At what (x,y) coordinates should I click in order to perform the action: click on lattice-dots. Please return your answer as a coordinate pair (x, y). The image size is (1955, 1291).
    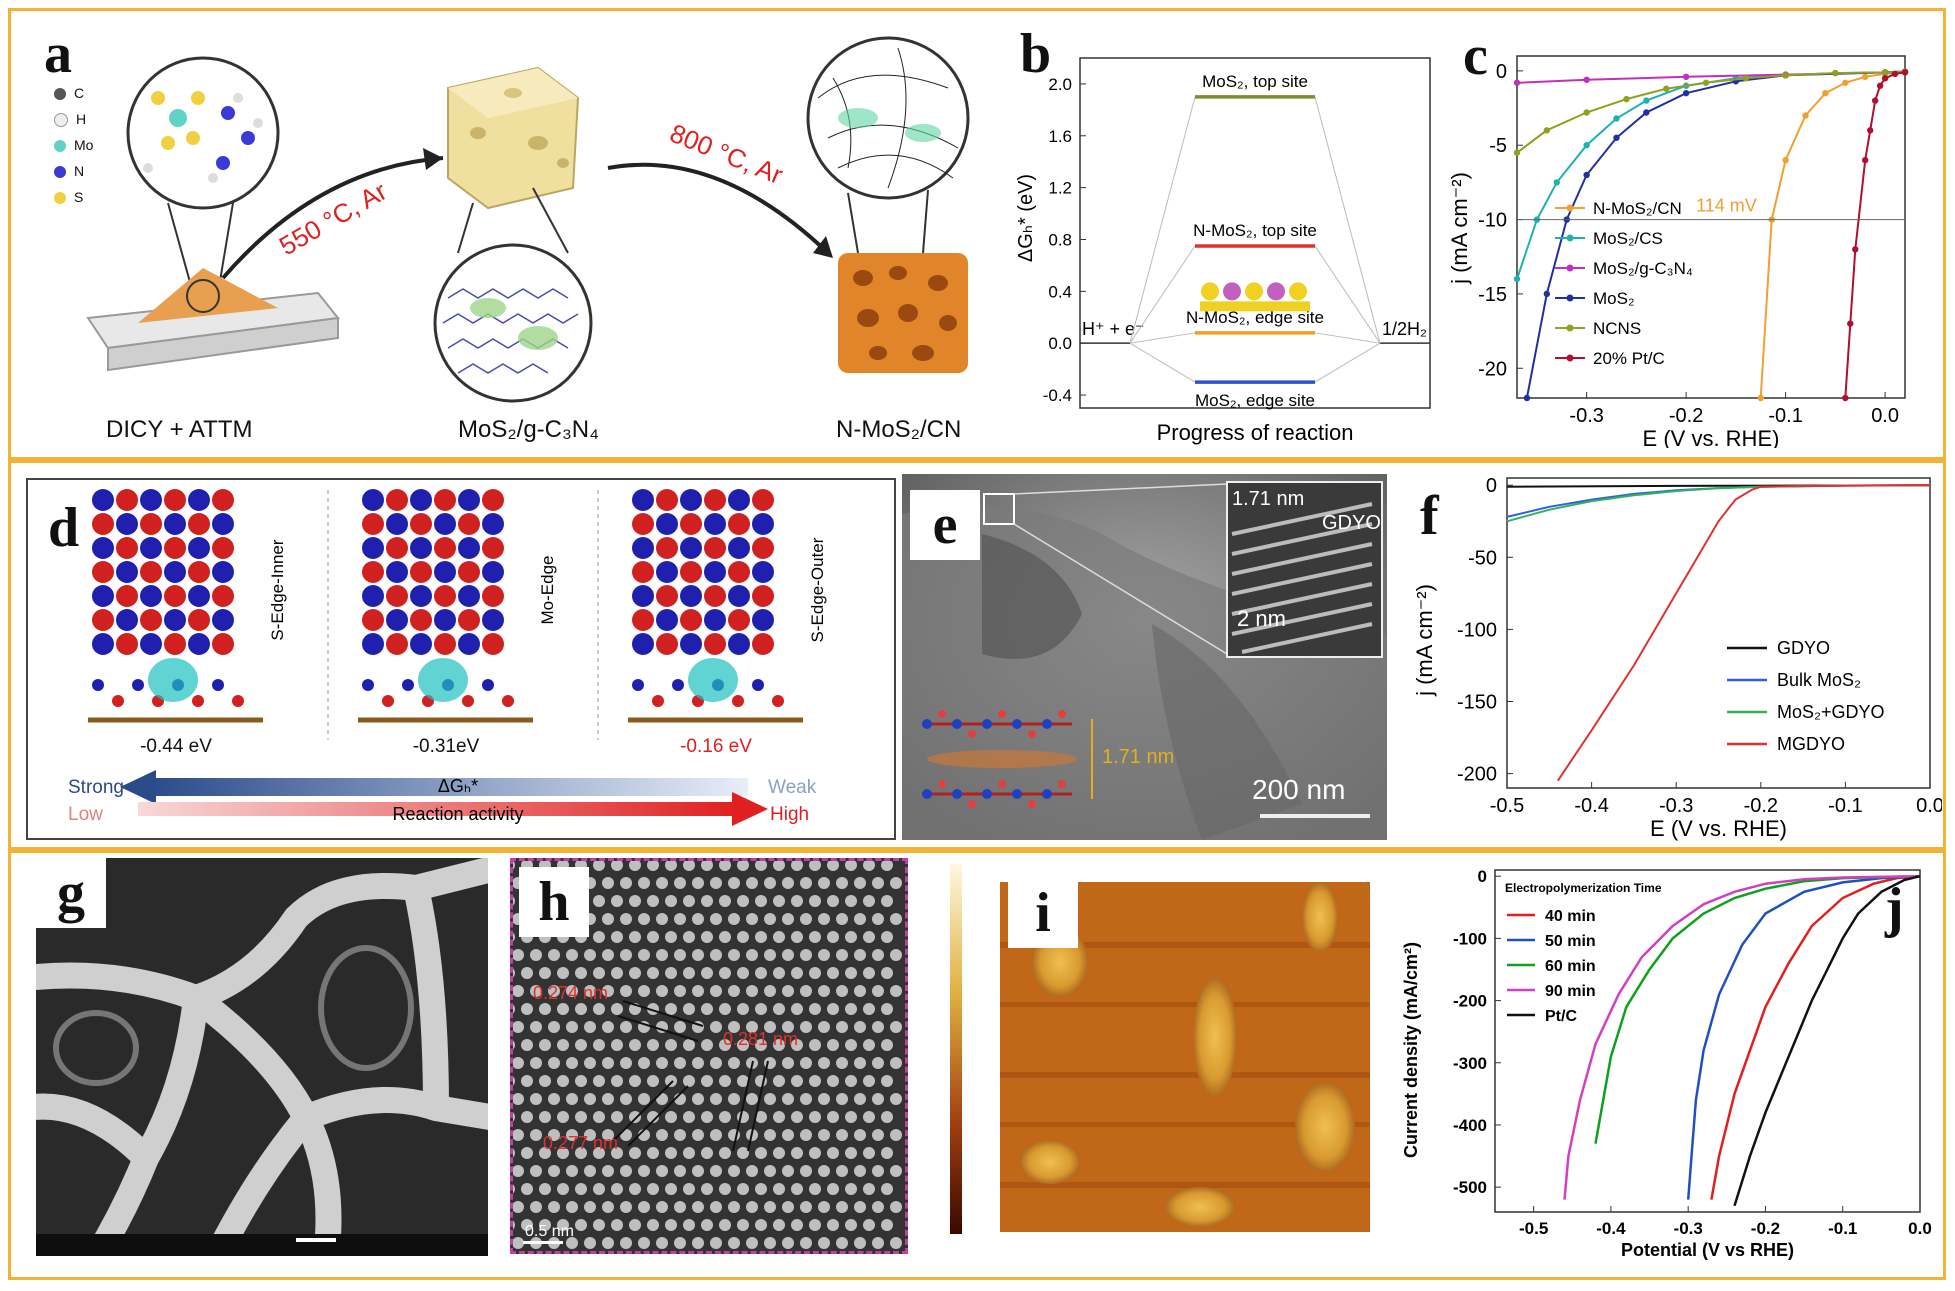
    Looking at the image, I should click on (707, 1055).